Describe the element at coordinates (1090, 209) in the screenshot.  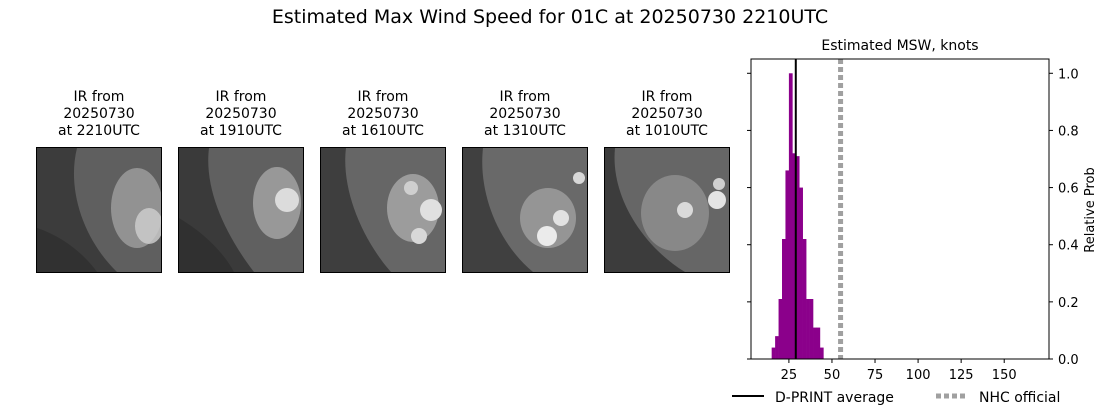
I see `y-axis-label: Relative Prob` at that location.